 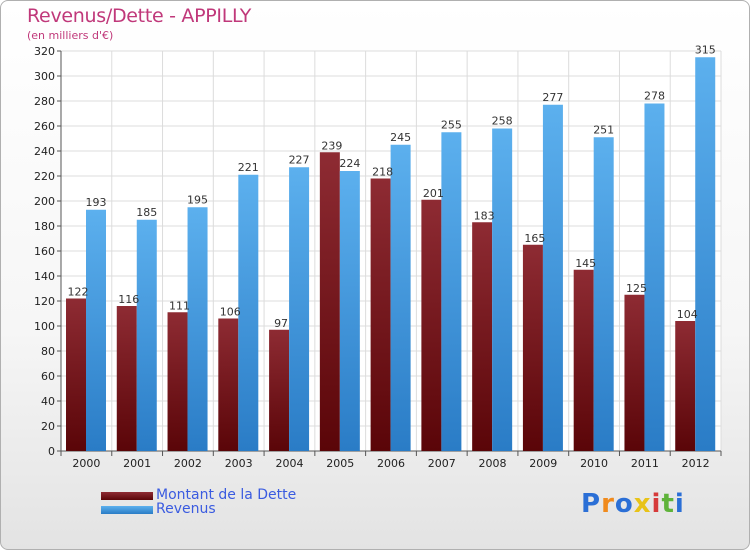 What do you see at coordinates (603, 129) in the screenshot?
I see `data-label-revenue: 251` at bounding box center [603, 129].